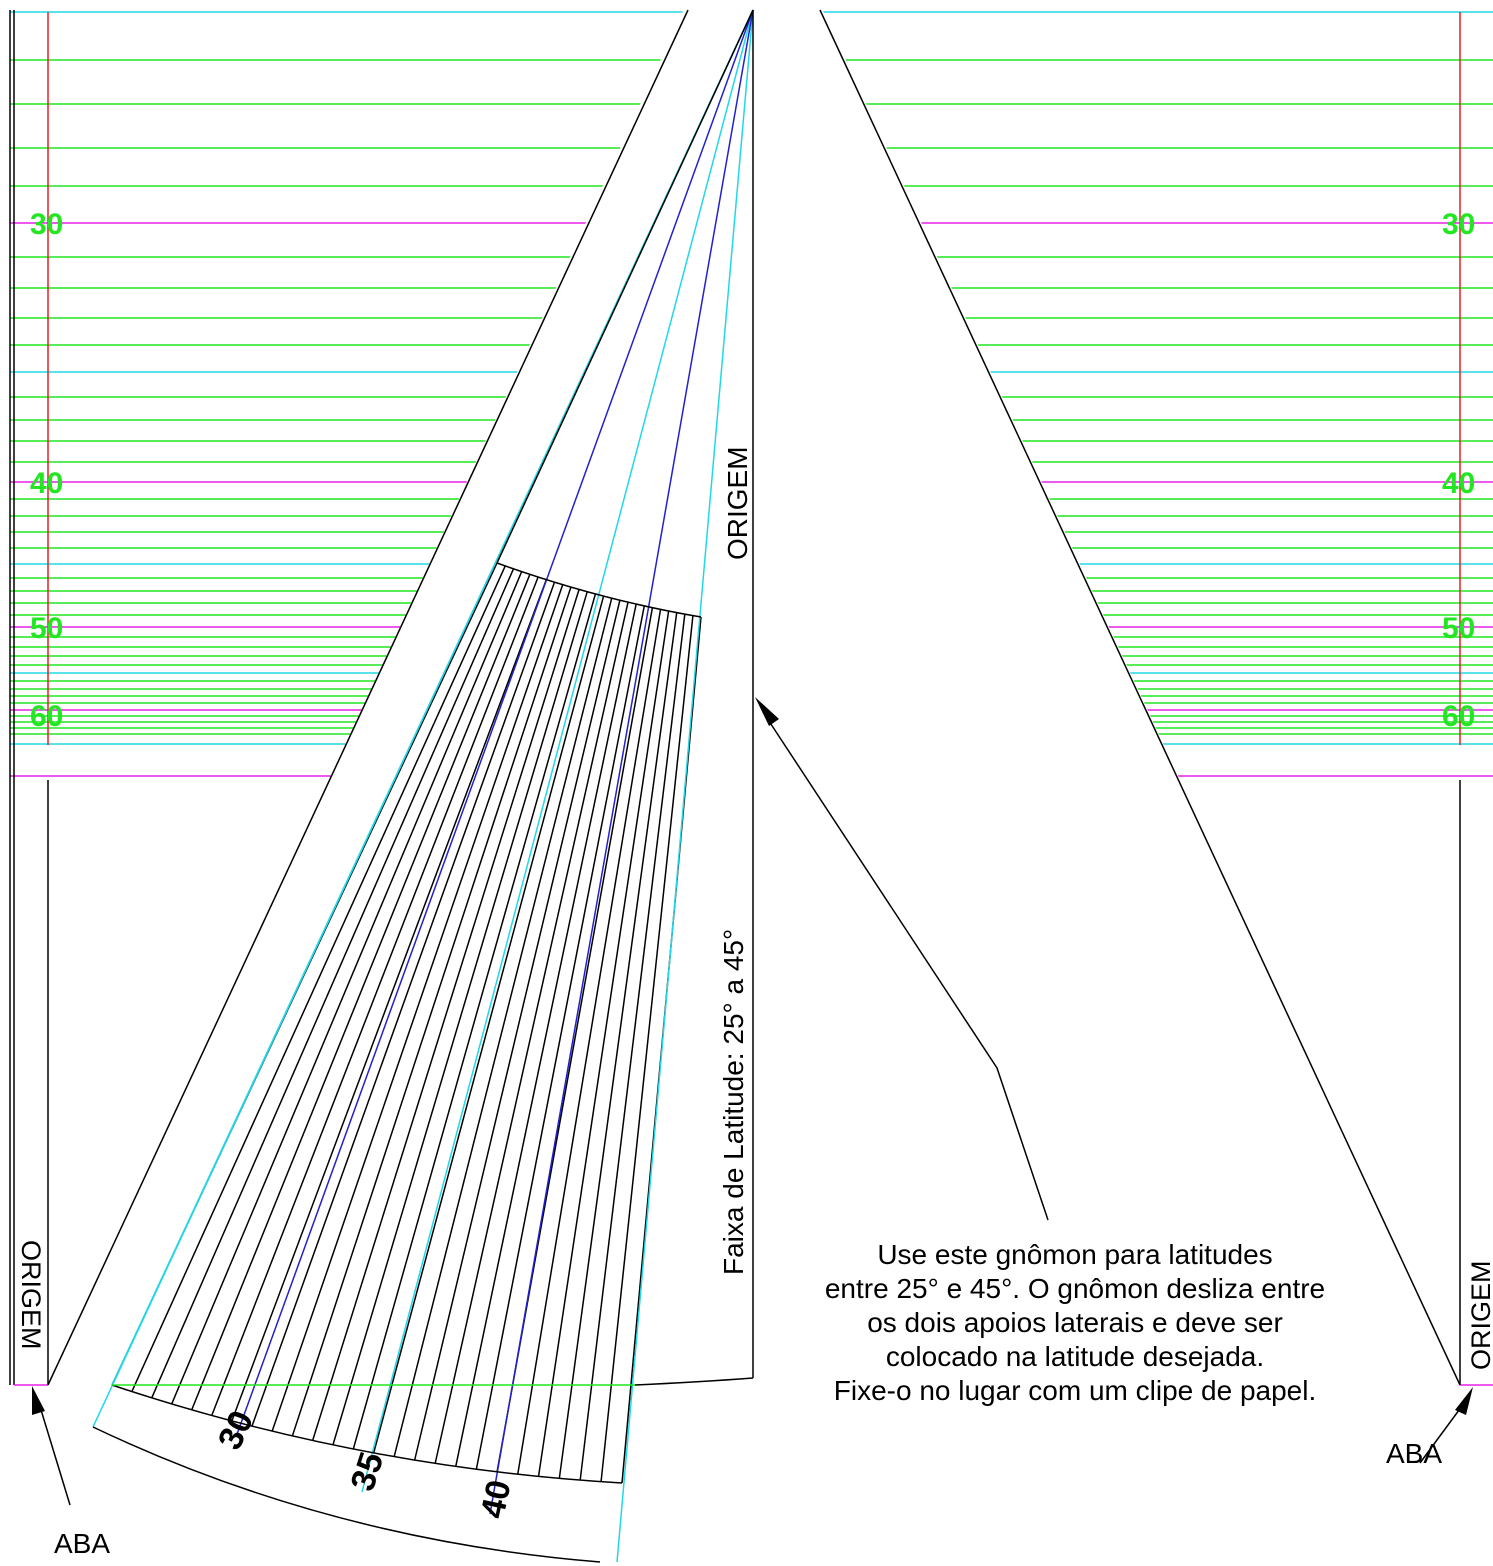 This screenshot has width=1493, height=1566. Describe the element at coordinates (767, 711) in the screenshot. I see `callout-arrowhead` at that location.